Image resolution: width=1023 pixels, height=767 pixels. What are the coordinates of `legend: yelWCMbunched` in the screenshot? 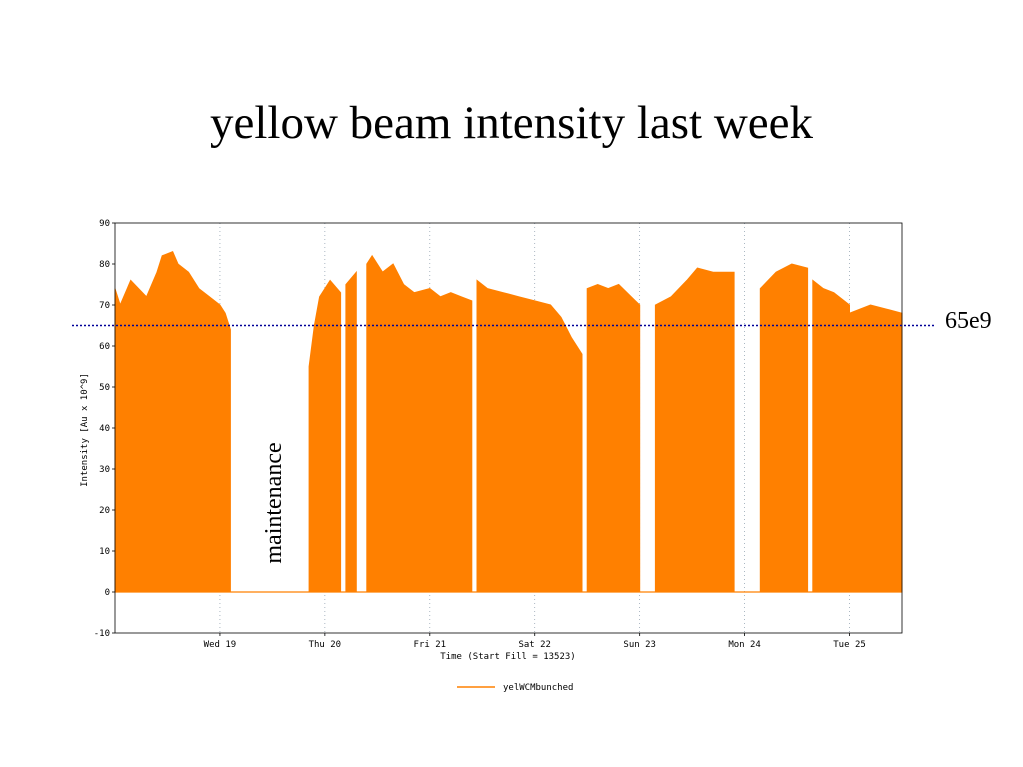 It's located at (515, 688).